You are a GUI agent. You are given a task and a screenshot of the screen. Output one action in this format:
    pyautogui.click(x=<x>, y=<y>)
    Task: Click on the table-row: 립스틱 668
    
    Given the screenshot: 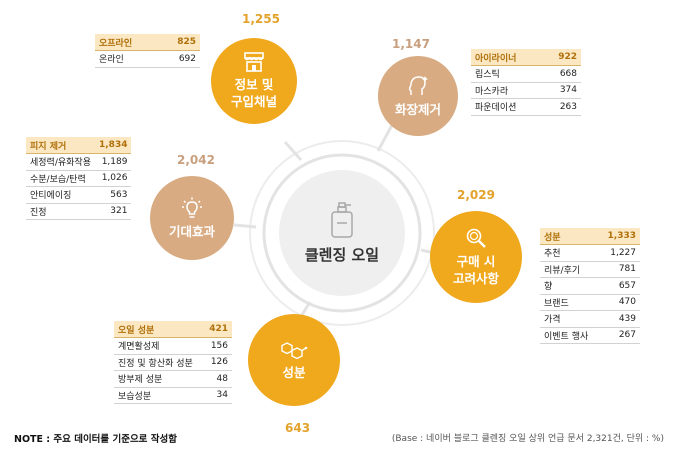 What is the action you would take?
    pyautogui.click(x=526, y=74)
    